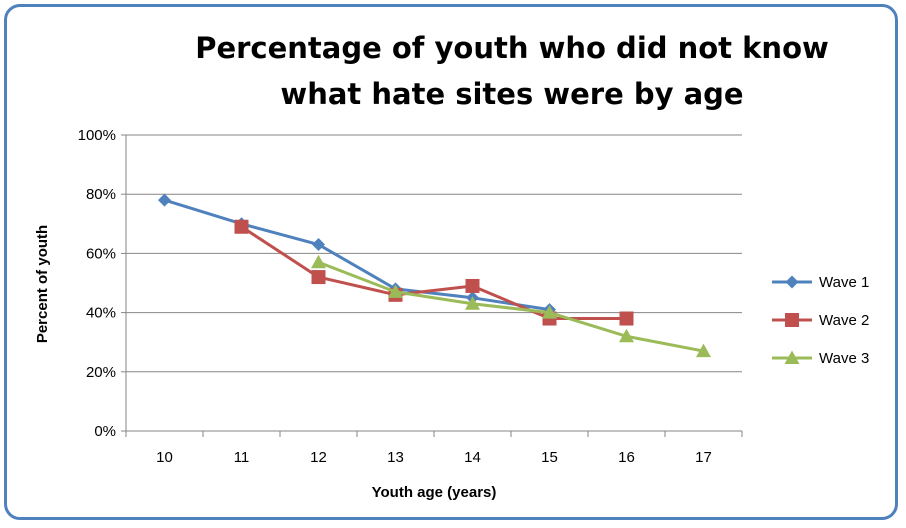  What do you see at coordinates (395, 457) in the screenshot?
I see `x-tick-label: 13` at bounding box center [395, 457].